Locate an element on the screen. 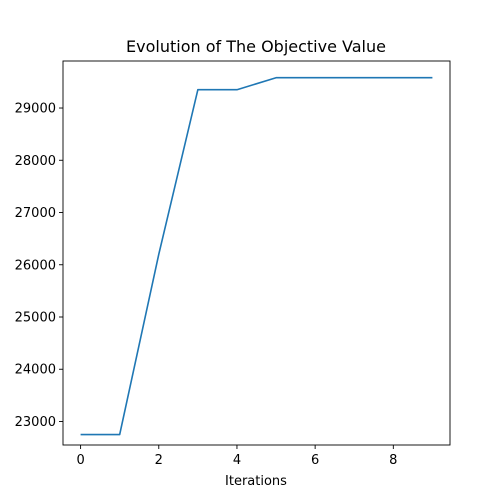 This screenshot has height=500, width=500. y-tick-label: 24000 is located at coordinates (35, 370).